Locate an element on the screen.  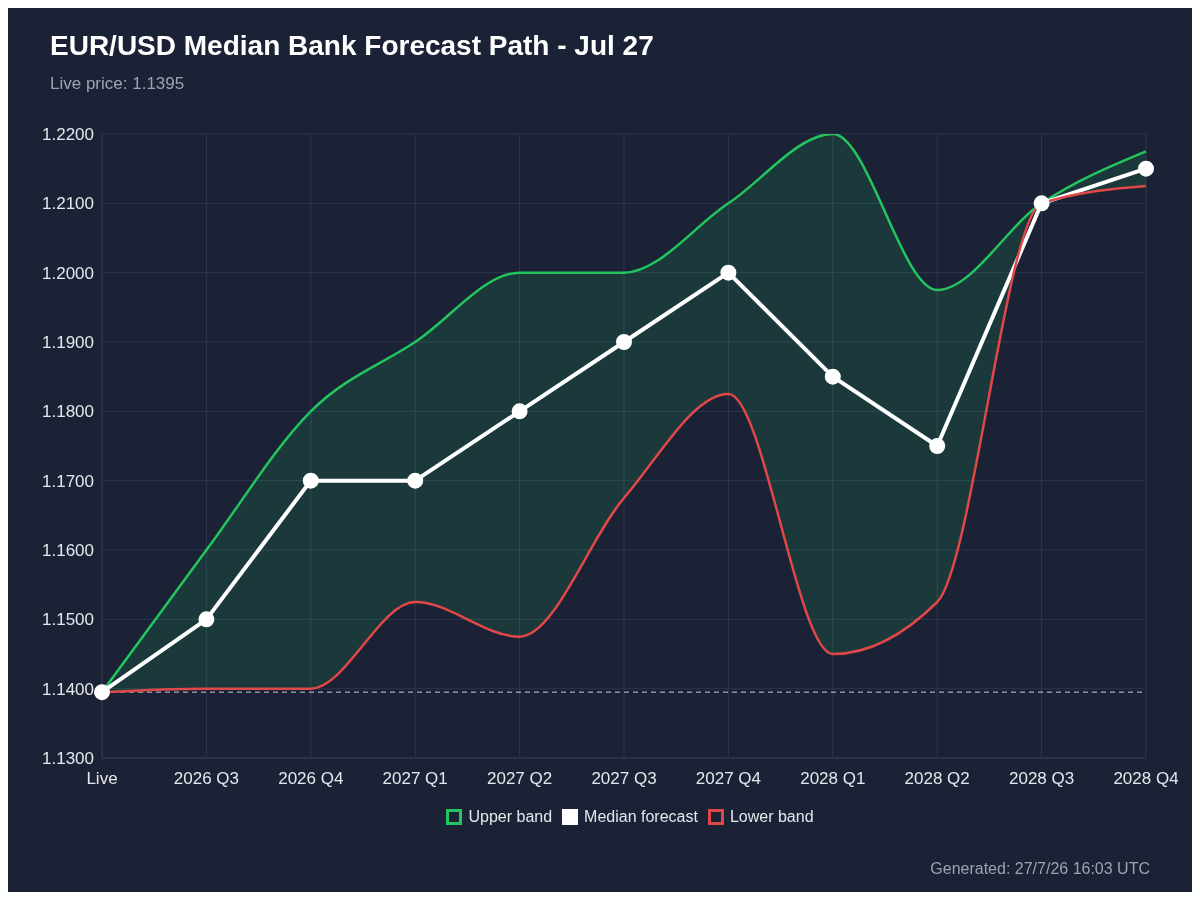
x-tick-label: 2026 Q3 is located at coordinates (206, 779).